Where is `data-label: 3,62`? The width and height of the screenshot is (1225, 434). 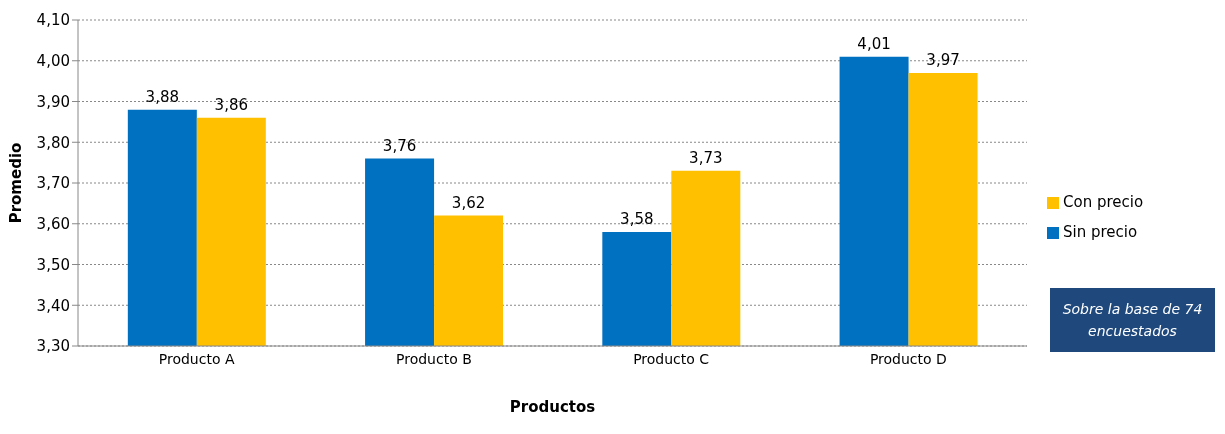
data-label: 3,62 is located at coordinates (468, 202).